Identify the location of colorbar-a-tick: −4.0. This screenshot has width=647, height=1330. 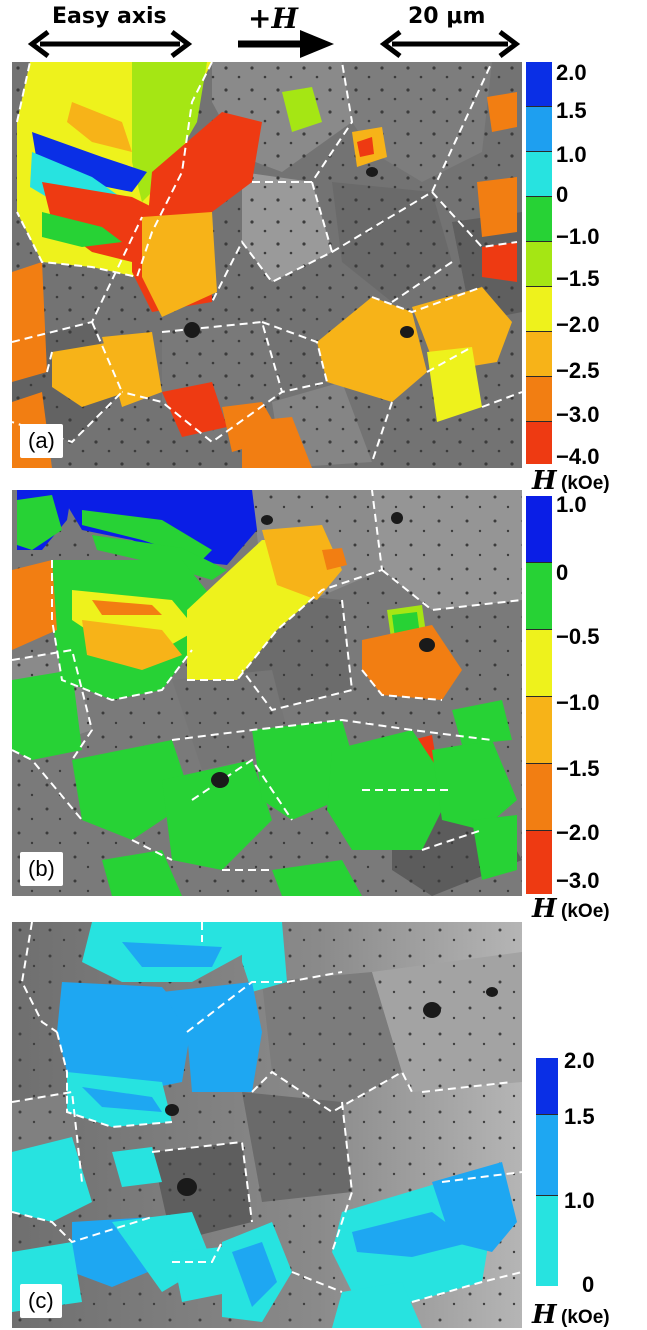
(578, 456).